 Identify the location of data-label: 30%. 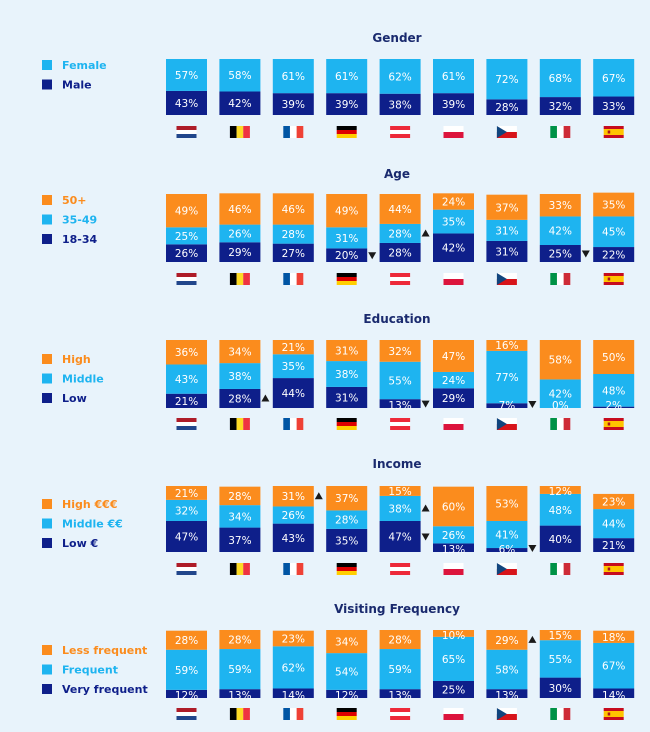
(560, 689).